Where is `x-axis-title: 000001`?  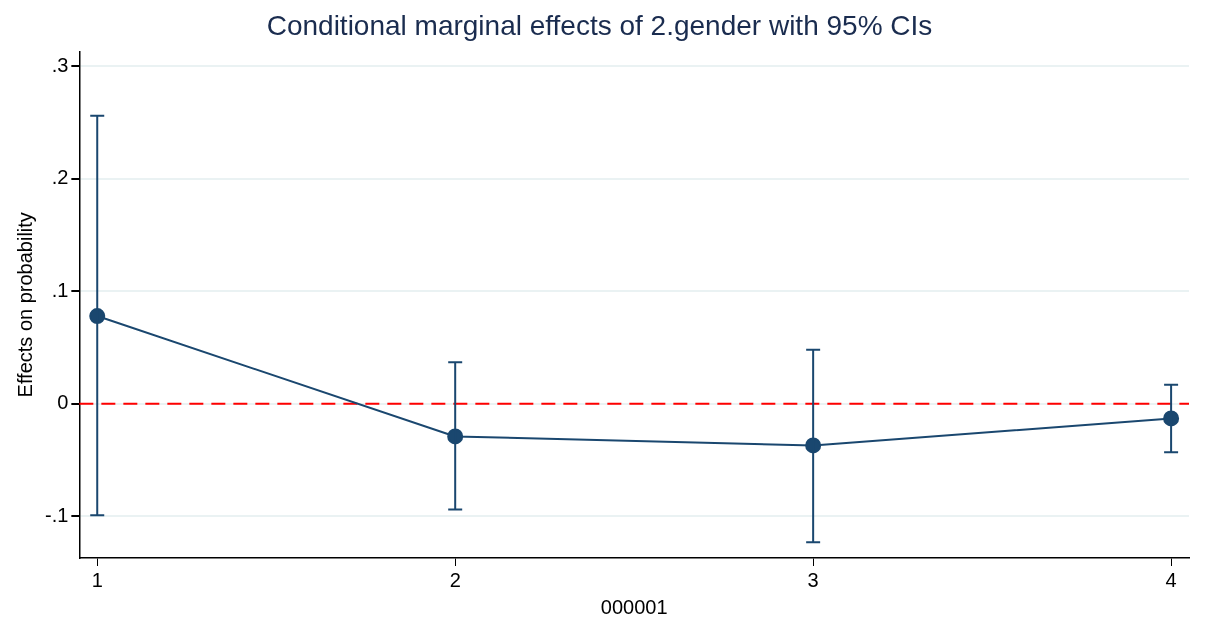 x-axis-title: 000001 is located at coordinates (634, 606).